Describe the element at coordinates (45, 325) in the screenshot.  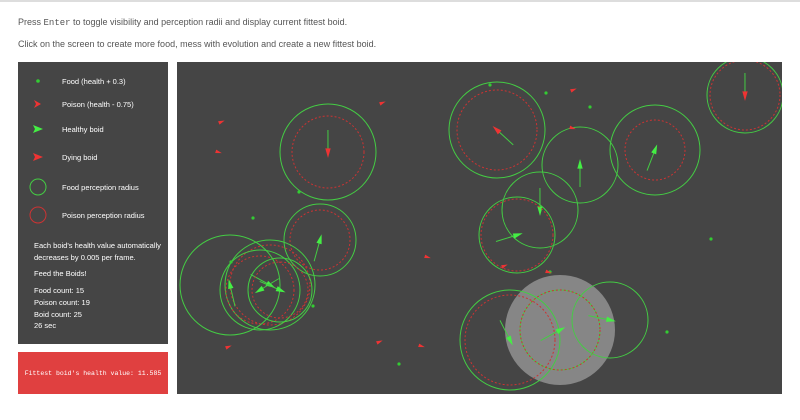
I see `stat: 26 sec` at that location.